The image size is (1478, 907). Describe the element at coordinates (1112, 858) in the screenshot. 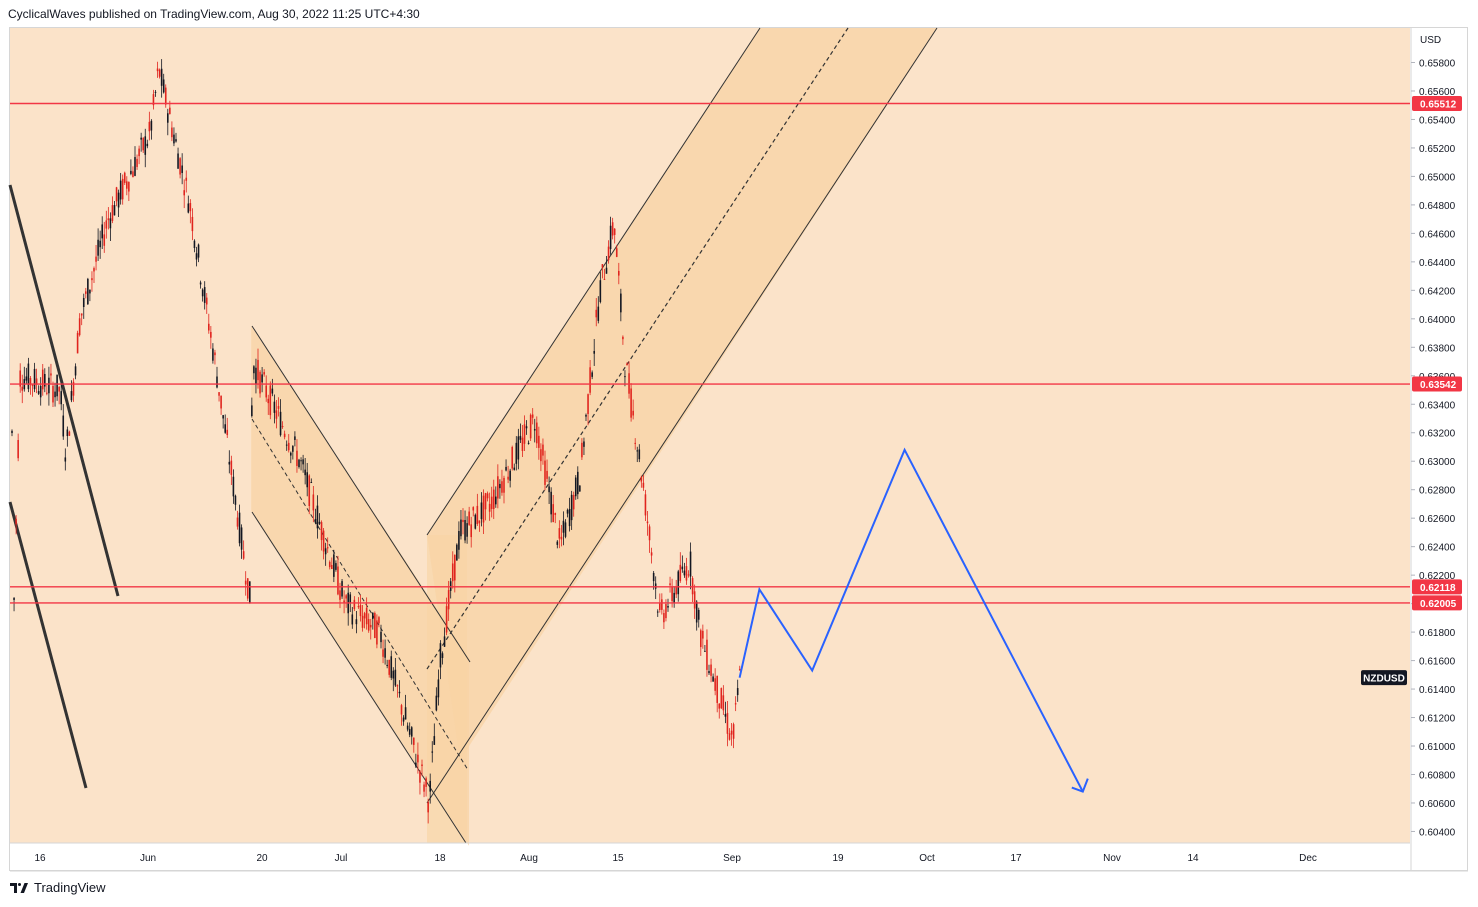

I see `x-tick-label: Nov` at that location.